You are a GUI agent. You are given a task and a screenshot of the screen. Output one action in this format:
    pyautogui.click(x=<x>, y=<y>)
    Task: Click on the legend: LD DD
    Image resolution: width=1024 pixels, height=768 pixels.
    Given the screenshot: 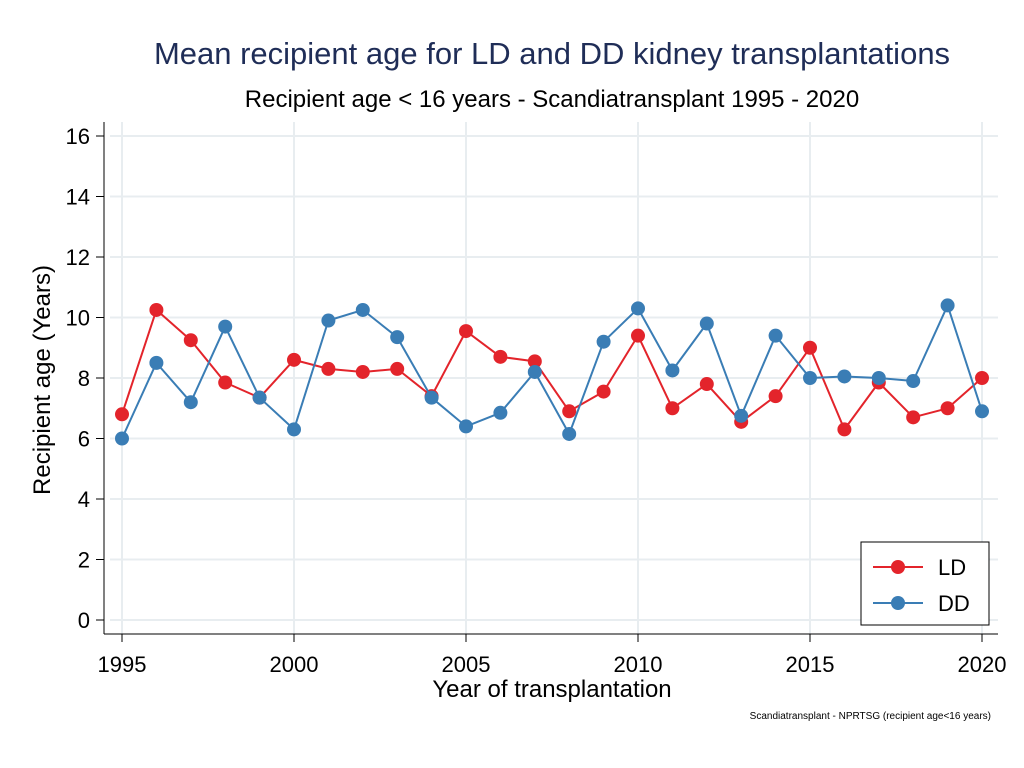 What is the action you would take?
    pyautogui.click(x=925, y=583)
    